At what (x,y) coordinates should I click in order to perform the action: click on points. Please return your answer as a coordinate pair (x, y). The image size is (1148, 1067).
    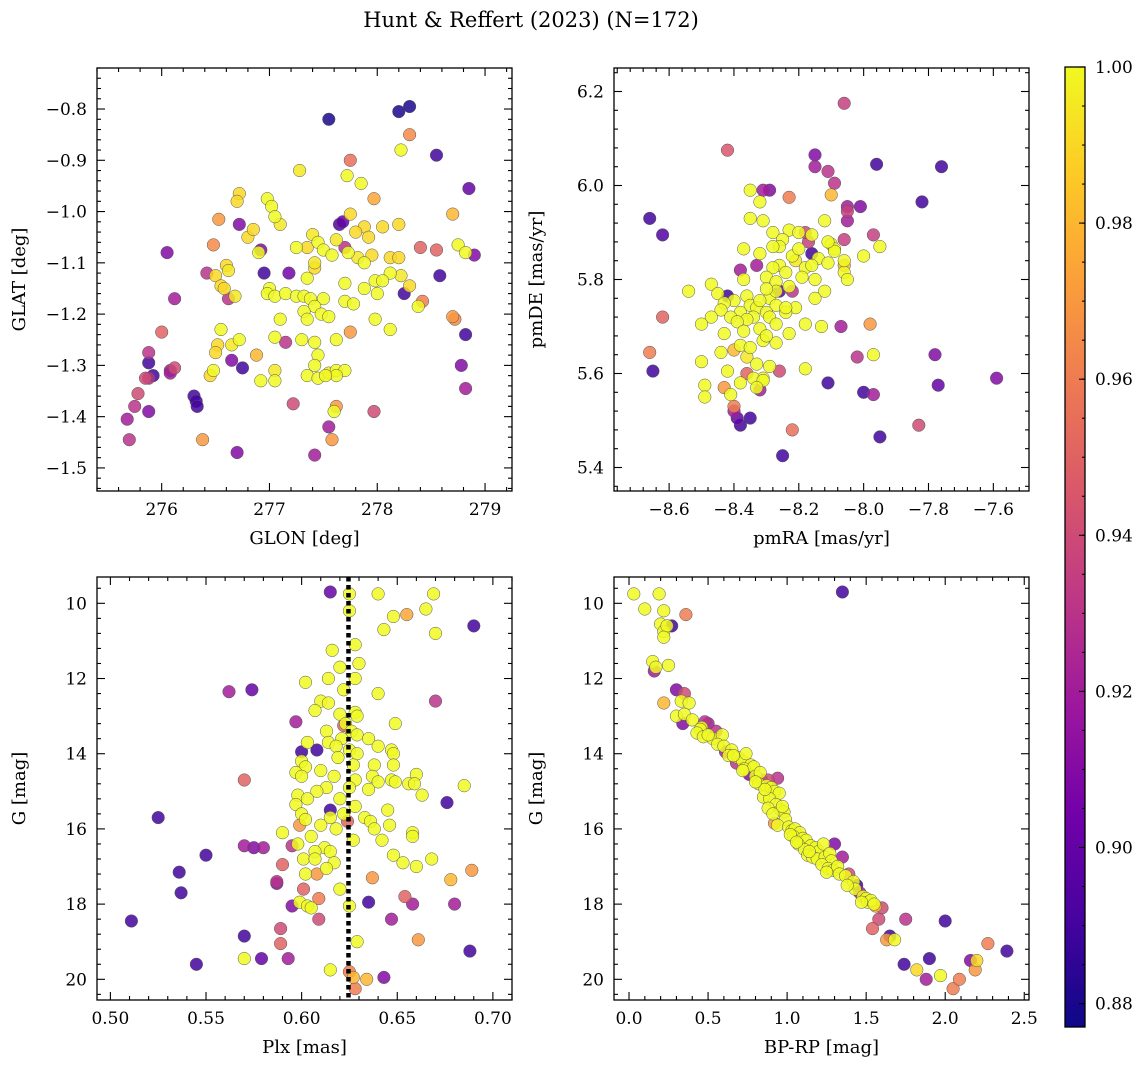
    Looking at the image, I should click on (820, 790).